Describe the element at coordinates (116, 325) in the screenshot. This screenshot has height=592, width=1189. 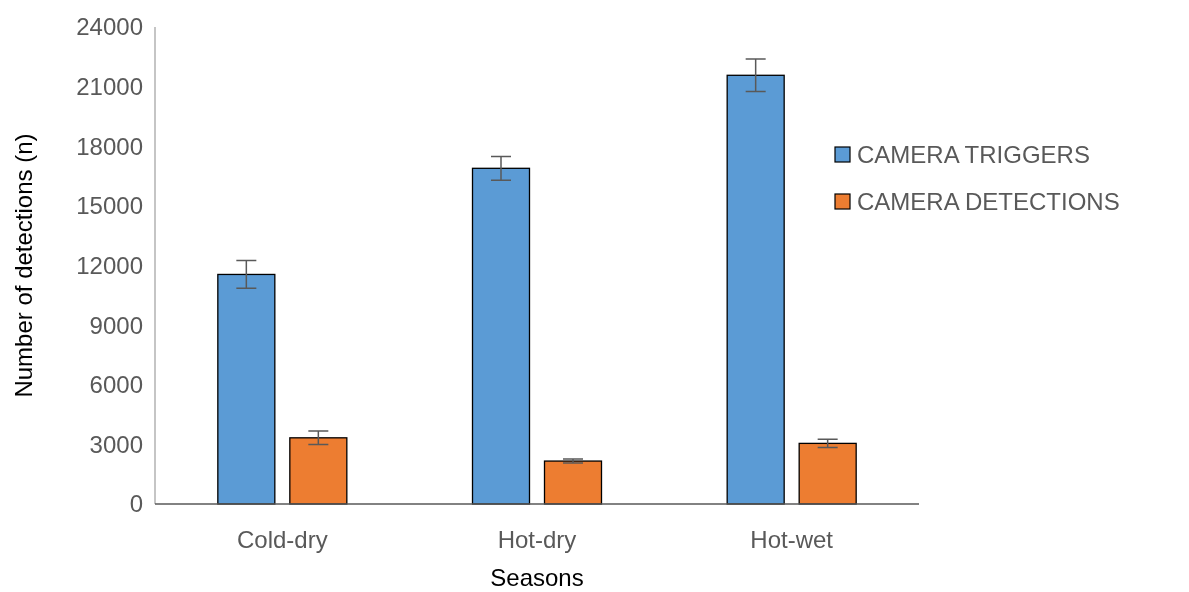
I see `y-tick-label: 9000` at that location.